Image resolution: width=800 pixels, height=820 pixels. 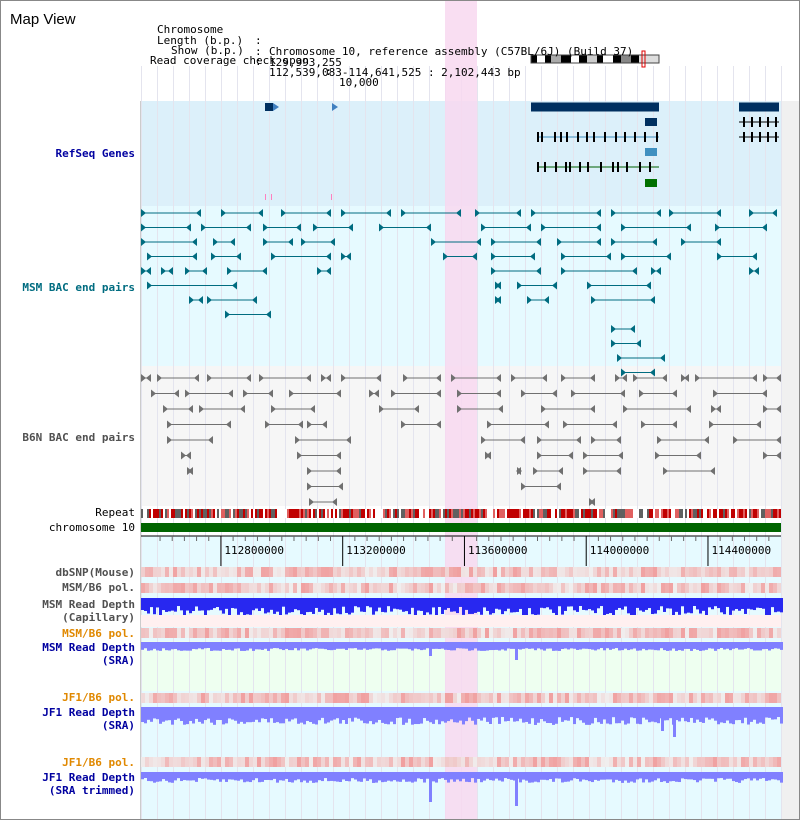 I want to click on track-label-jf1-b6-pol-2: JF1/B6 pol., so click(x=98, y=762).